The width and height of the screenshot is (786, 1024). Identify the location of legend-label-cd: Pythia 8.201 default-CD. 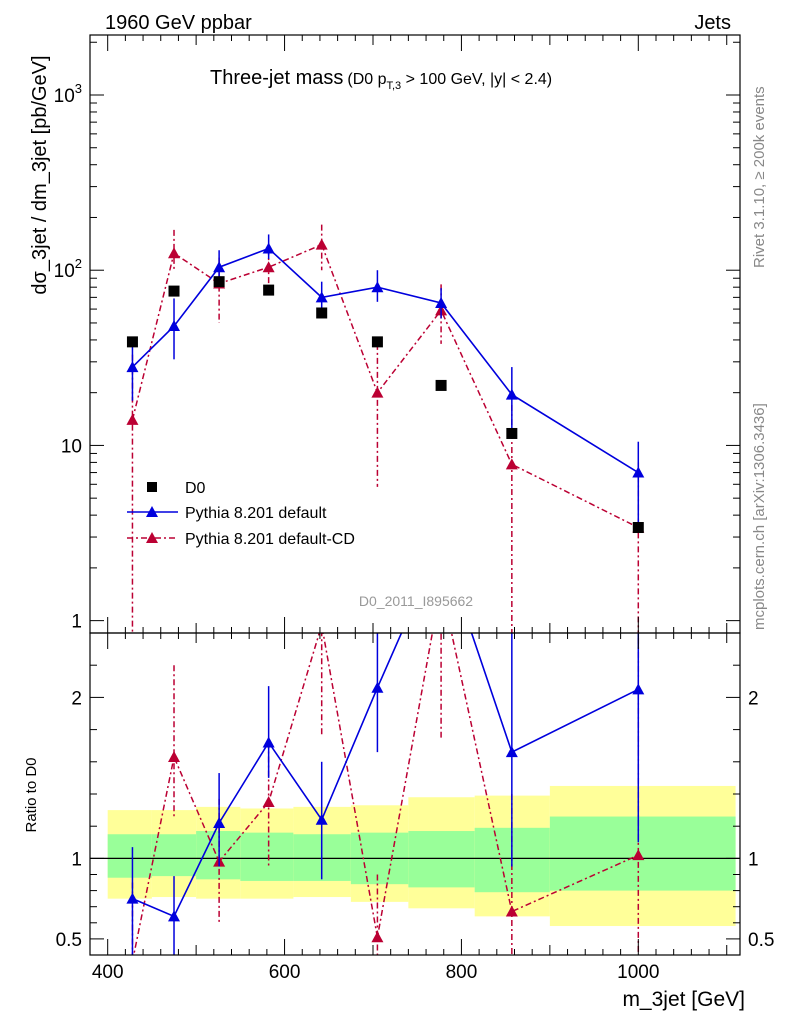
(270, 539).